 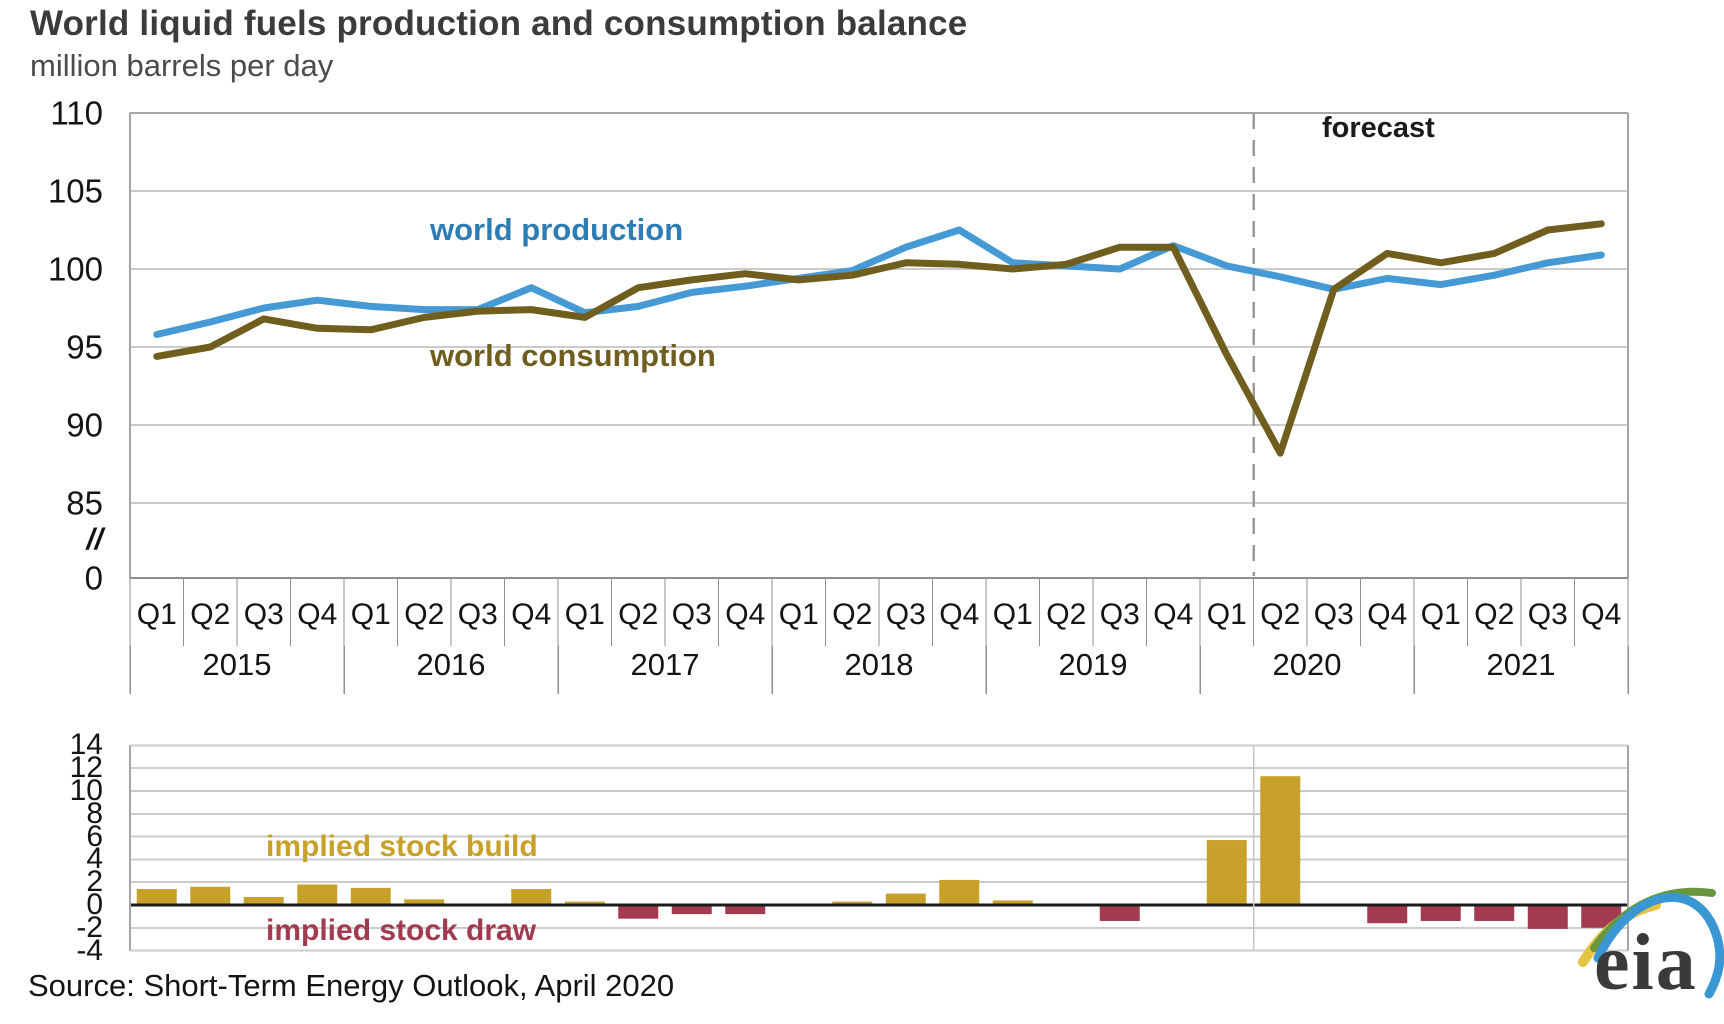 What do you see at coordinates (94, 813) in the screenshot?
I see `bottom-y-tick-8: 8` at bounding box center [94, 813].